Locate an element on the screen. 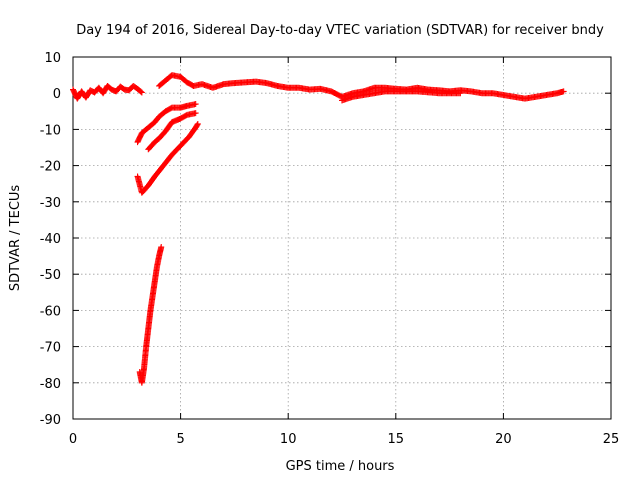 The image size is (640, 480). x-tick-label: 10 is located at coordinates (288, 439).